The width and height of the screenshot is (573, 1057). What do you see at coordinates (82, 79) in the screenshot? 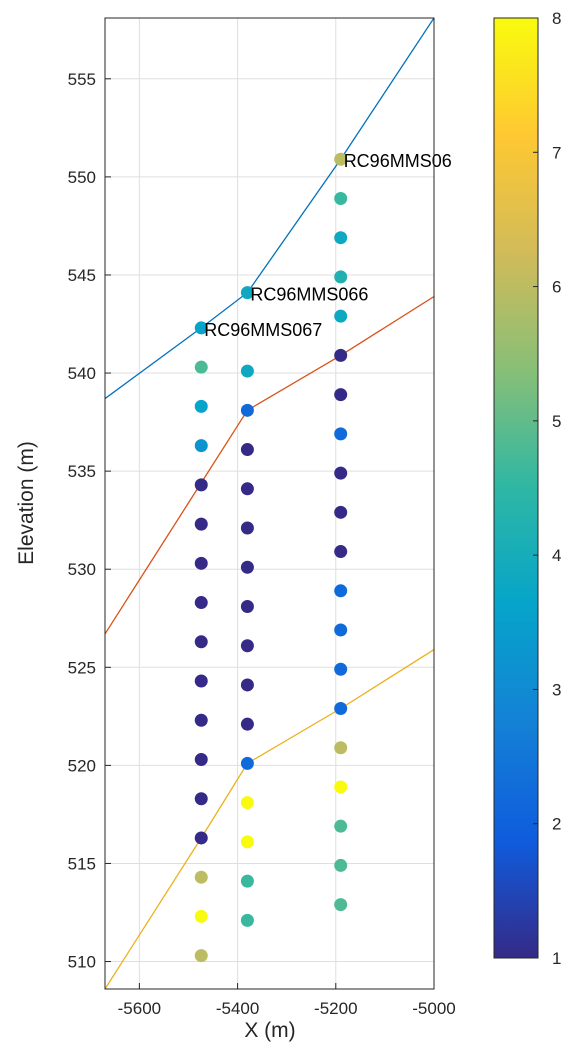
I see `y-tick-label: 555` at bounding box center [82, 79].